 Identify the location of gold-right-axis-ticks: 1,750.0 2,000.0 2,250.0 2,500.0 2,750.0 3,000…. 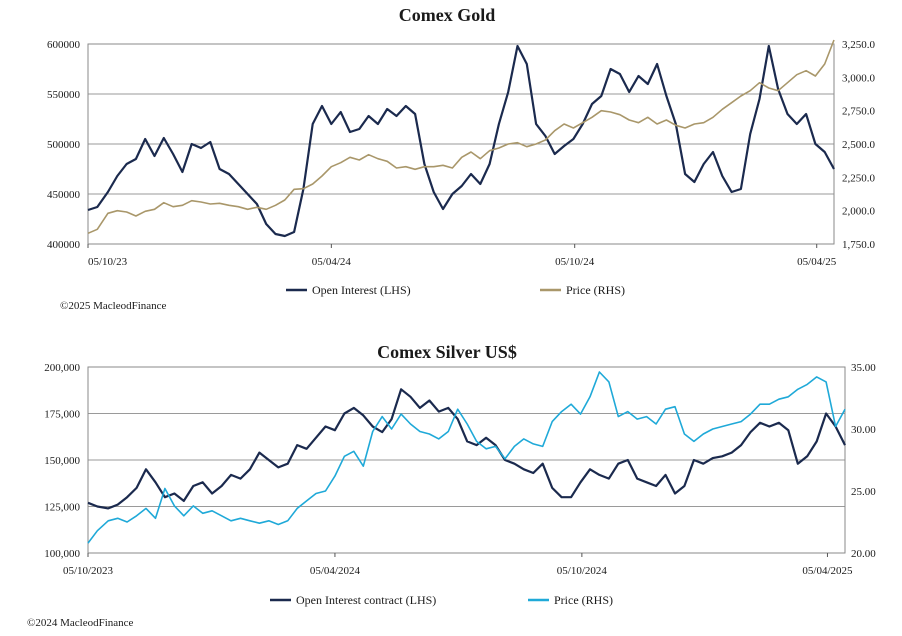
(859, 145).